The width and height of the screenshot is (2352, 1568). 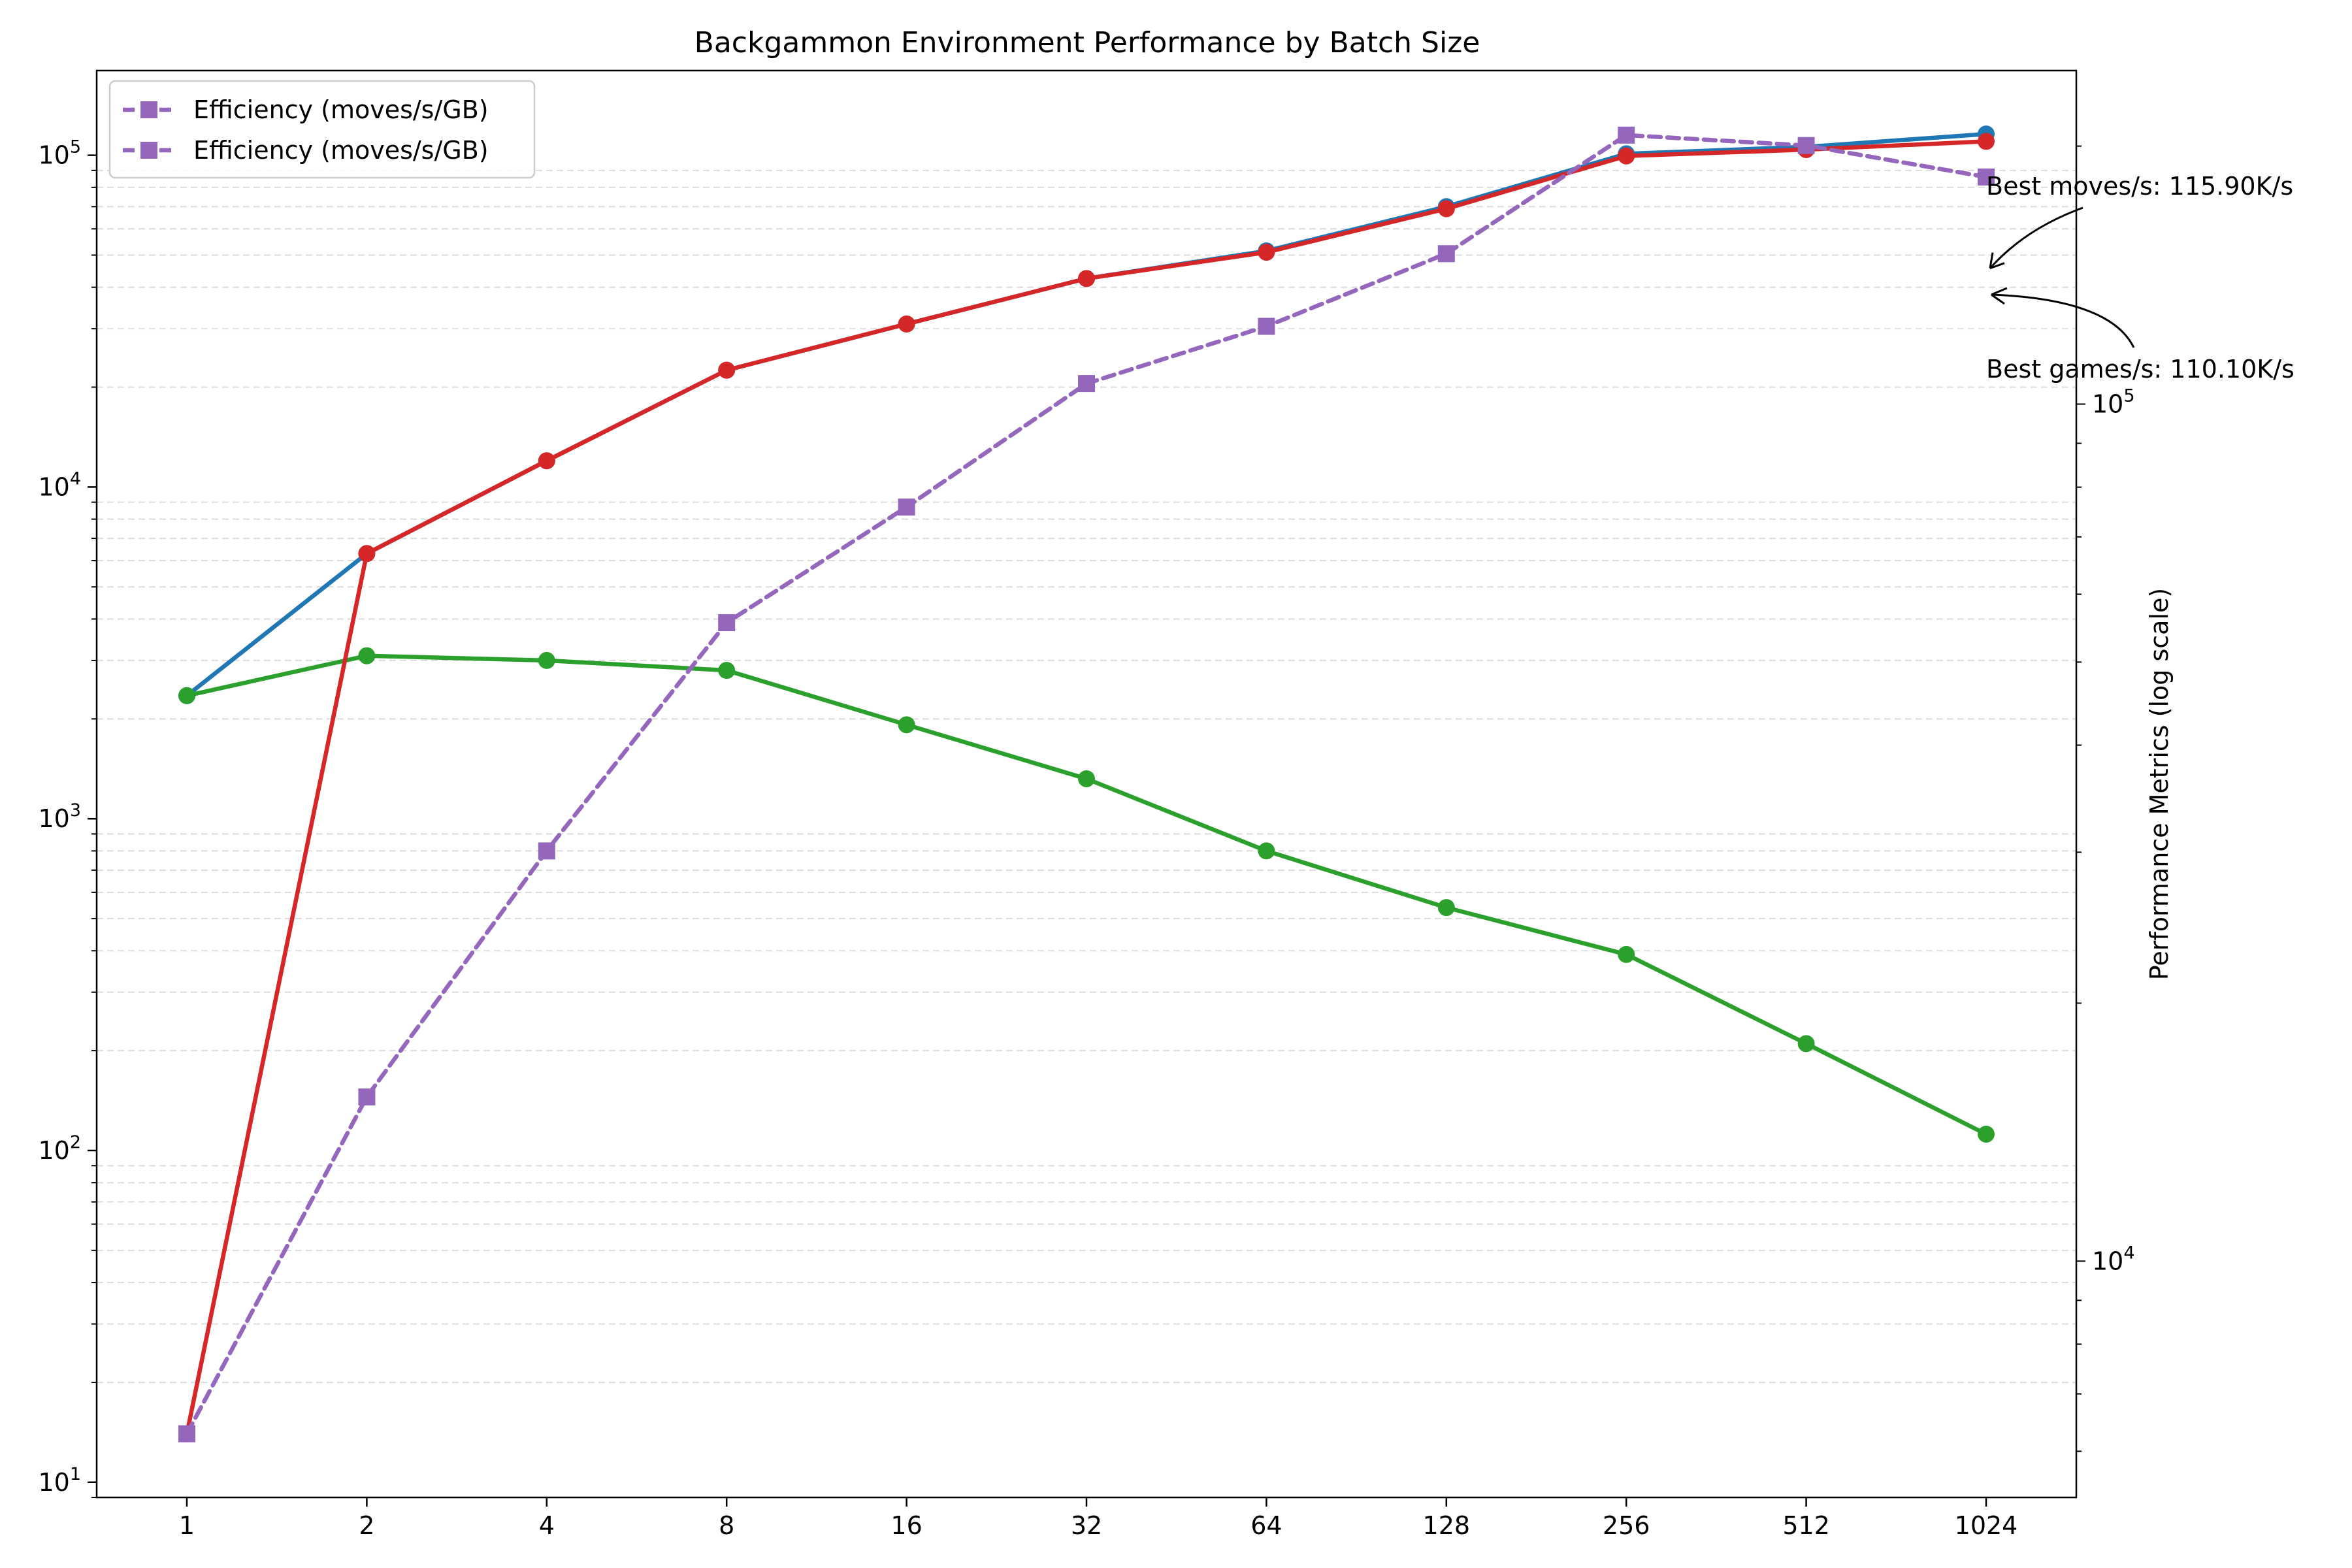 What do you see at coordinates (2139, 186) in the screenshot?
I see `annotation-best-moves: Best moves/s: 115.90K/s` at bounding box center [2139, 186].